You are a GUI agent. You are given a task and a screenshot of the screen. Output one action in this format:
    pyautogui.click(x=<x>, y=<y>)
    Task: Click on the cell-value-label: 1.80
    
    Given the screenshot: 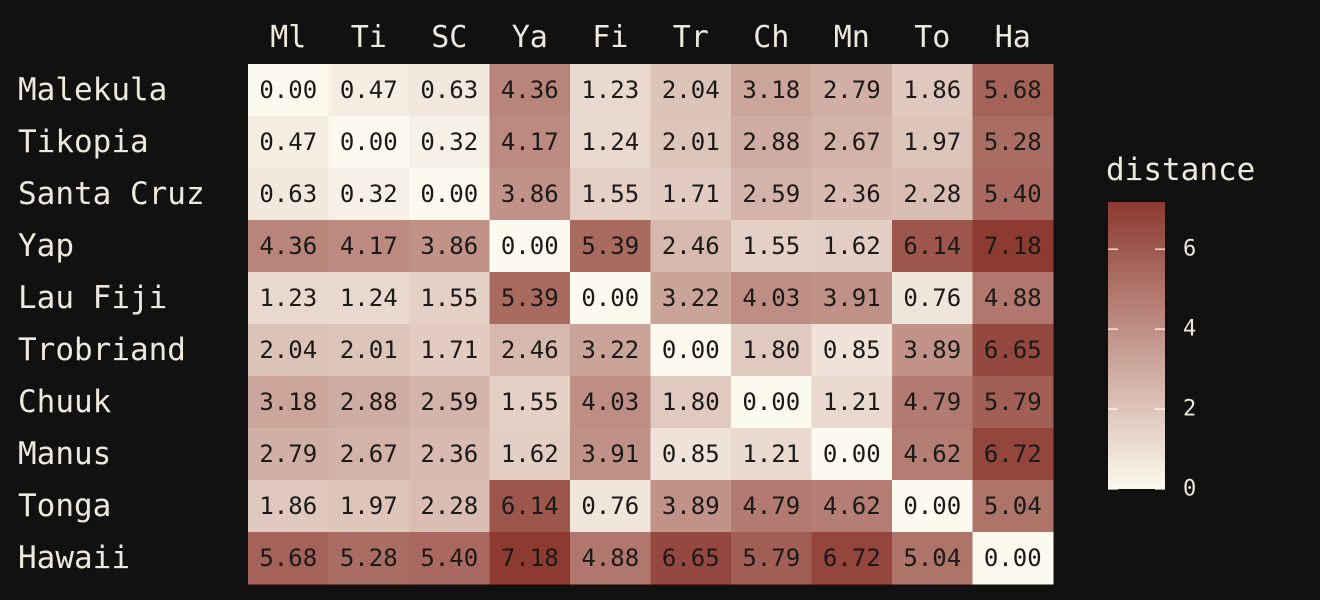 What is the action you would take?
    pyautogui.click(x=691, y=402)
    